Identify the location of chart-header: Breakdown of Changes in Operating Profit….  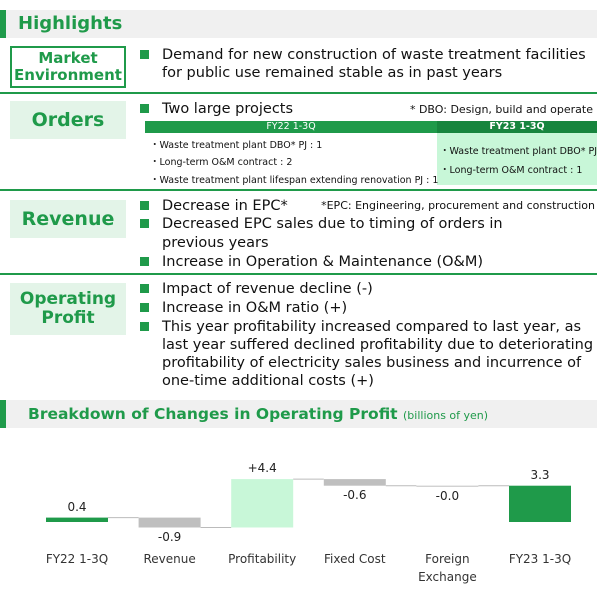
(298, 414).